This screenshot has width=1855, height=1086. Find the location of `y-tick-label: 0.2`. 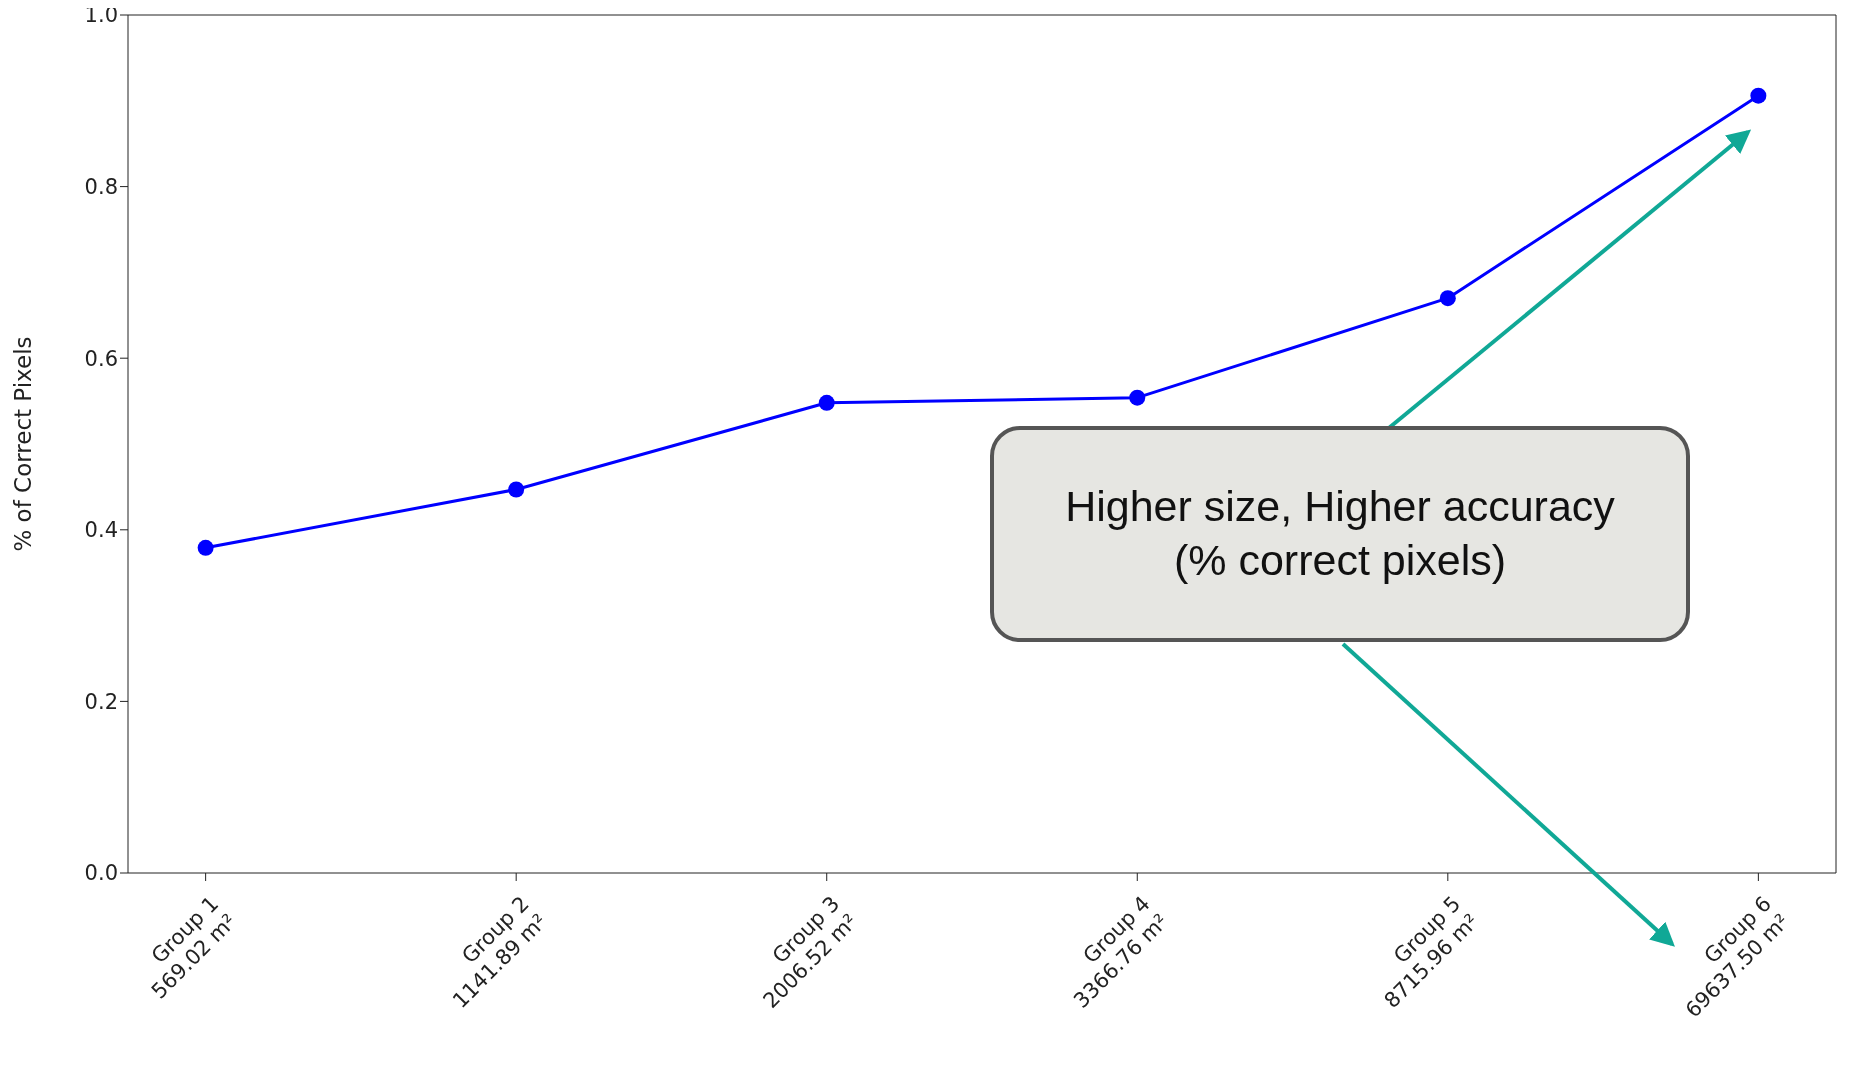

y-tick-label: 0.2 is located at coordinates (101, 701).